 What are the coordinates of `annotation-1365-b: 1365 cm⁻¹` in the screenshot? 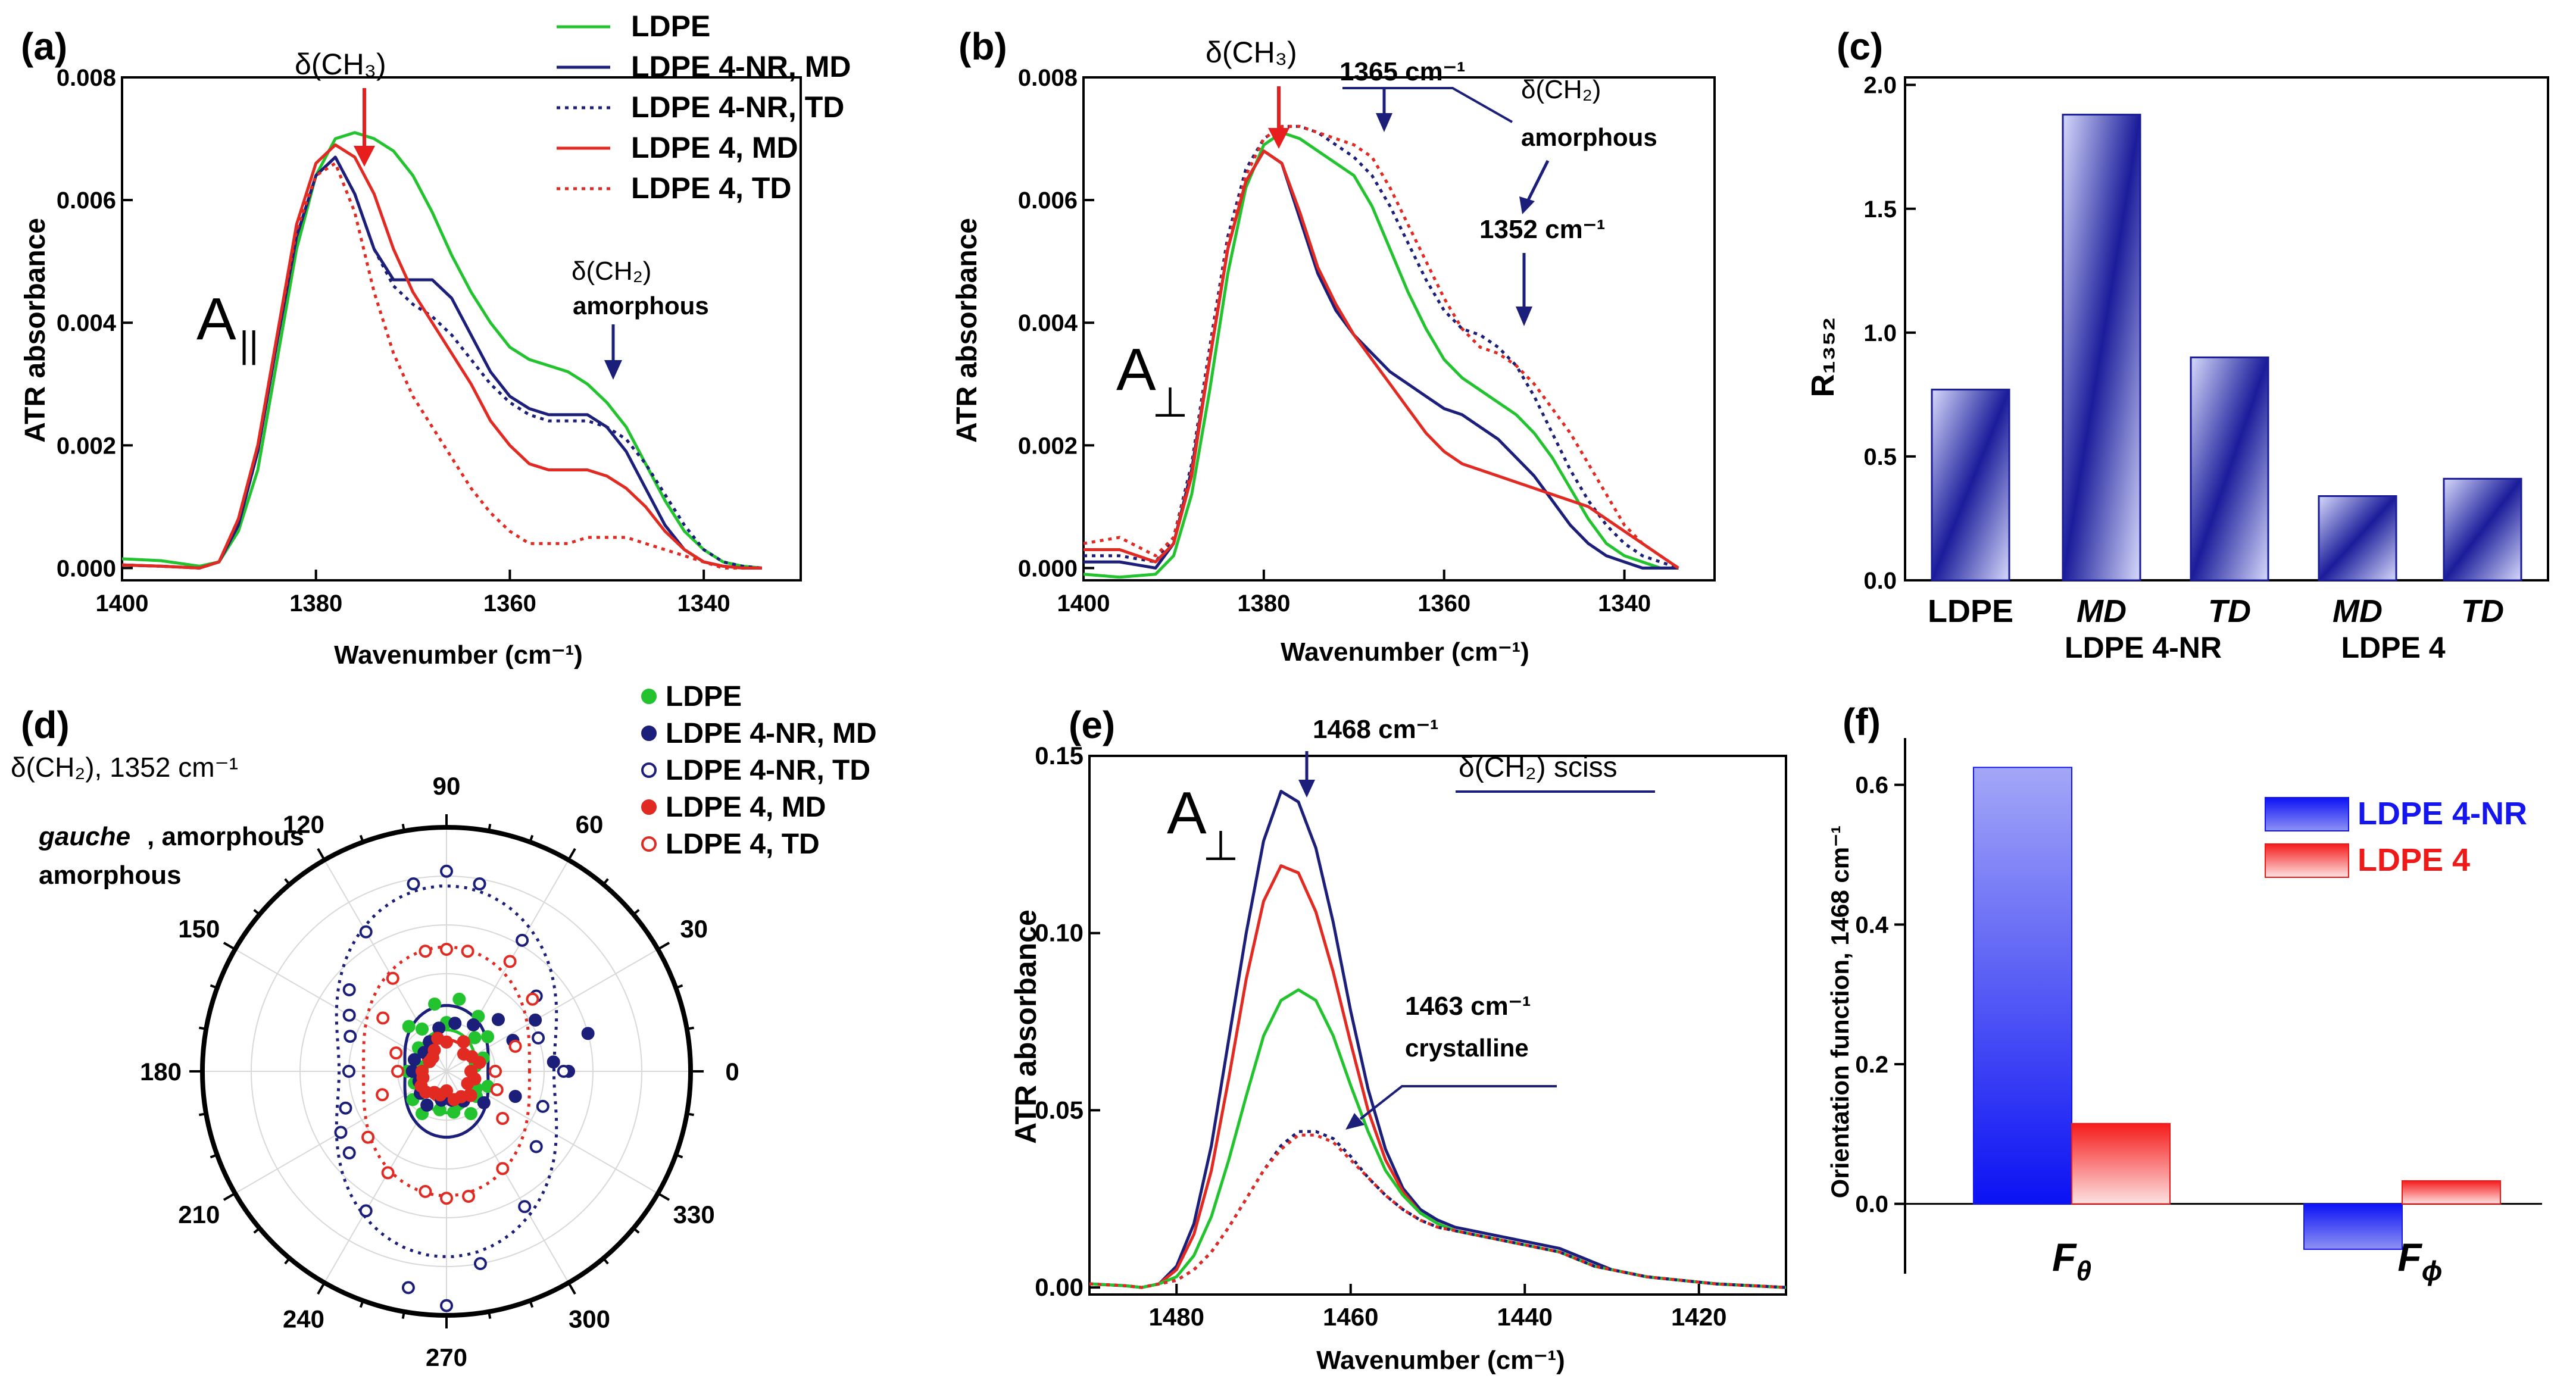 It's located at (1402, 71).